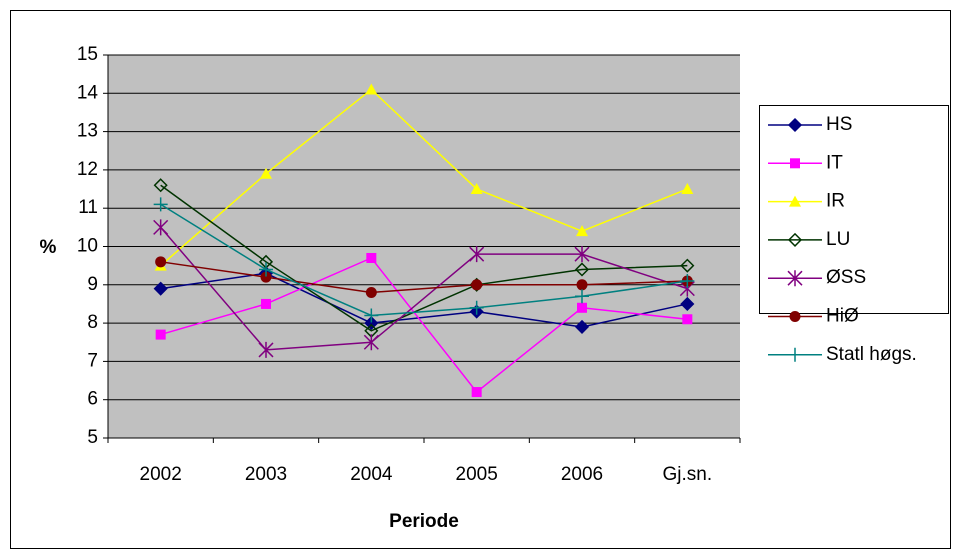  What do you see at coordinates (582, 474) in the screenshot?
I see `x-tick-label: 2006` at bounding box center [582, 474].